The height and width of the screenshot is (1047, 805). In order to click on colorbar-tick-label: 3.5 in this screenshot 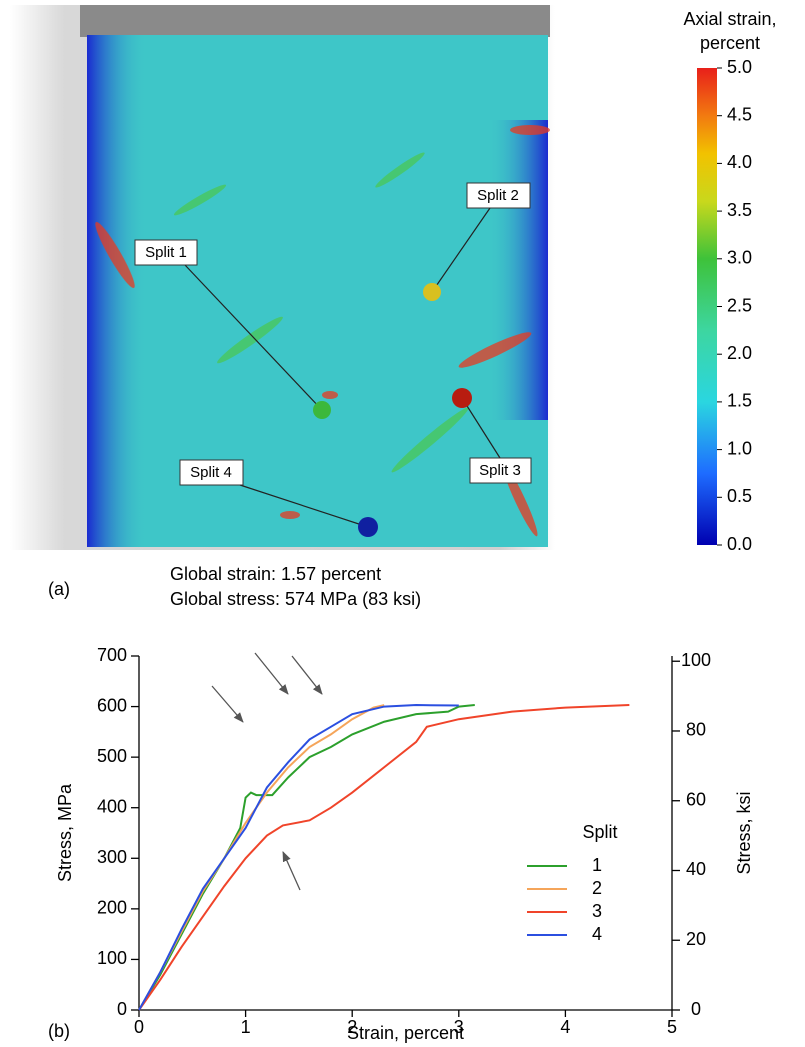, I will do `click(739, 210)`.